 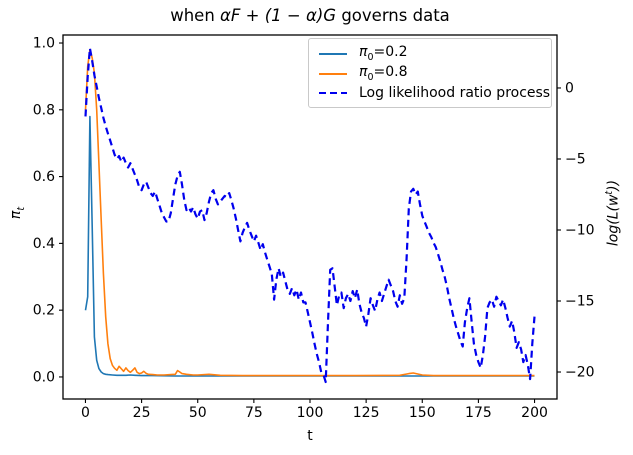 I want to click on legend-line-sample-solid-orange, so click(x=333, y=73).